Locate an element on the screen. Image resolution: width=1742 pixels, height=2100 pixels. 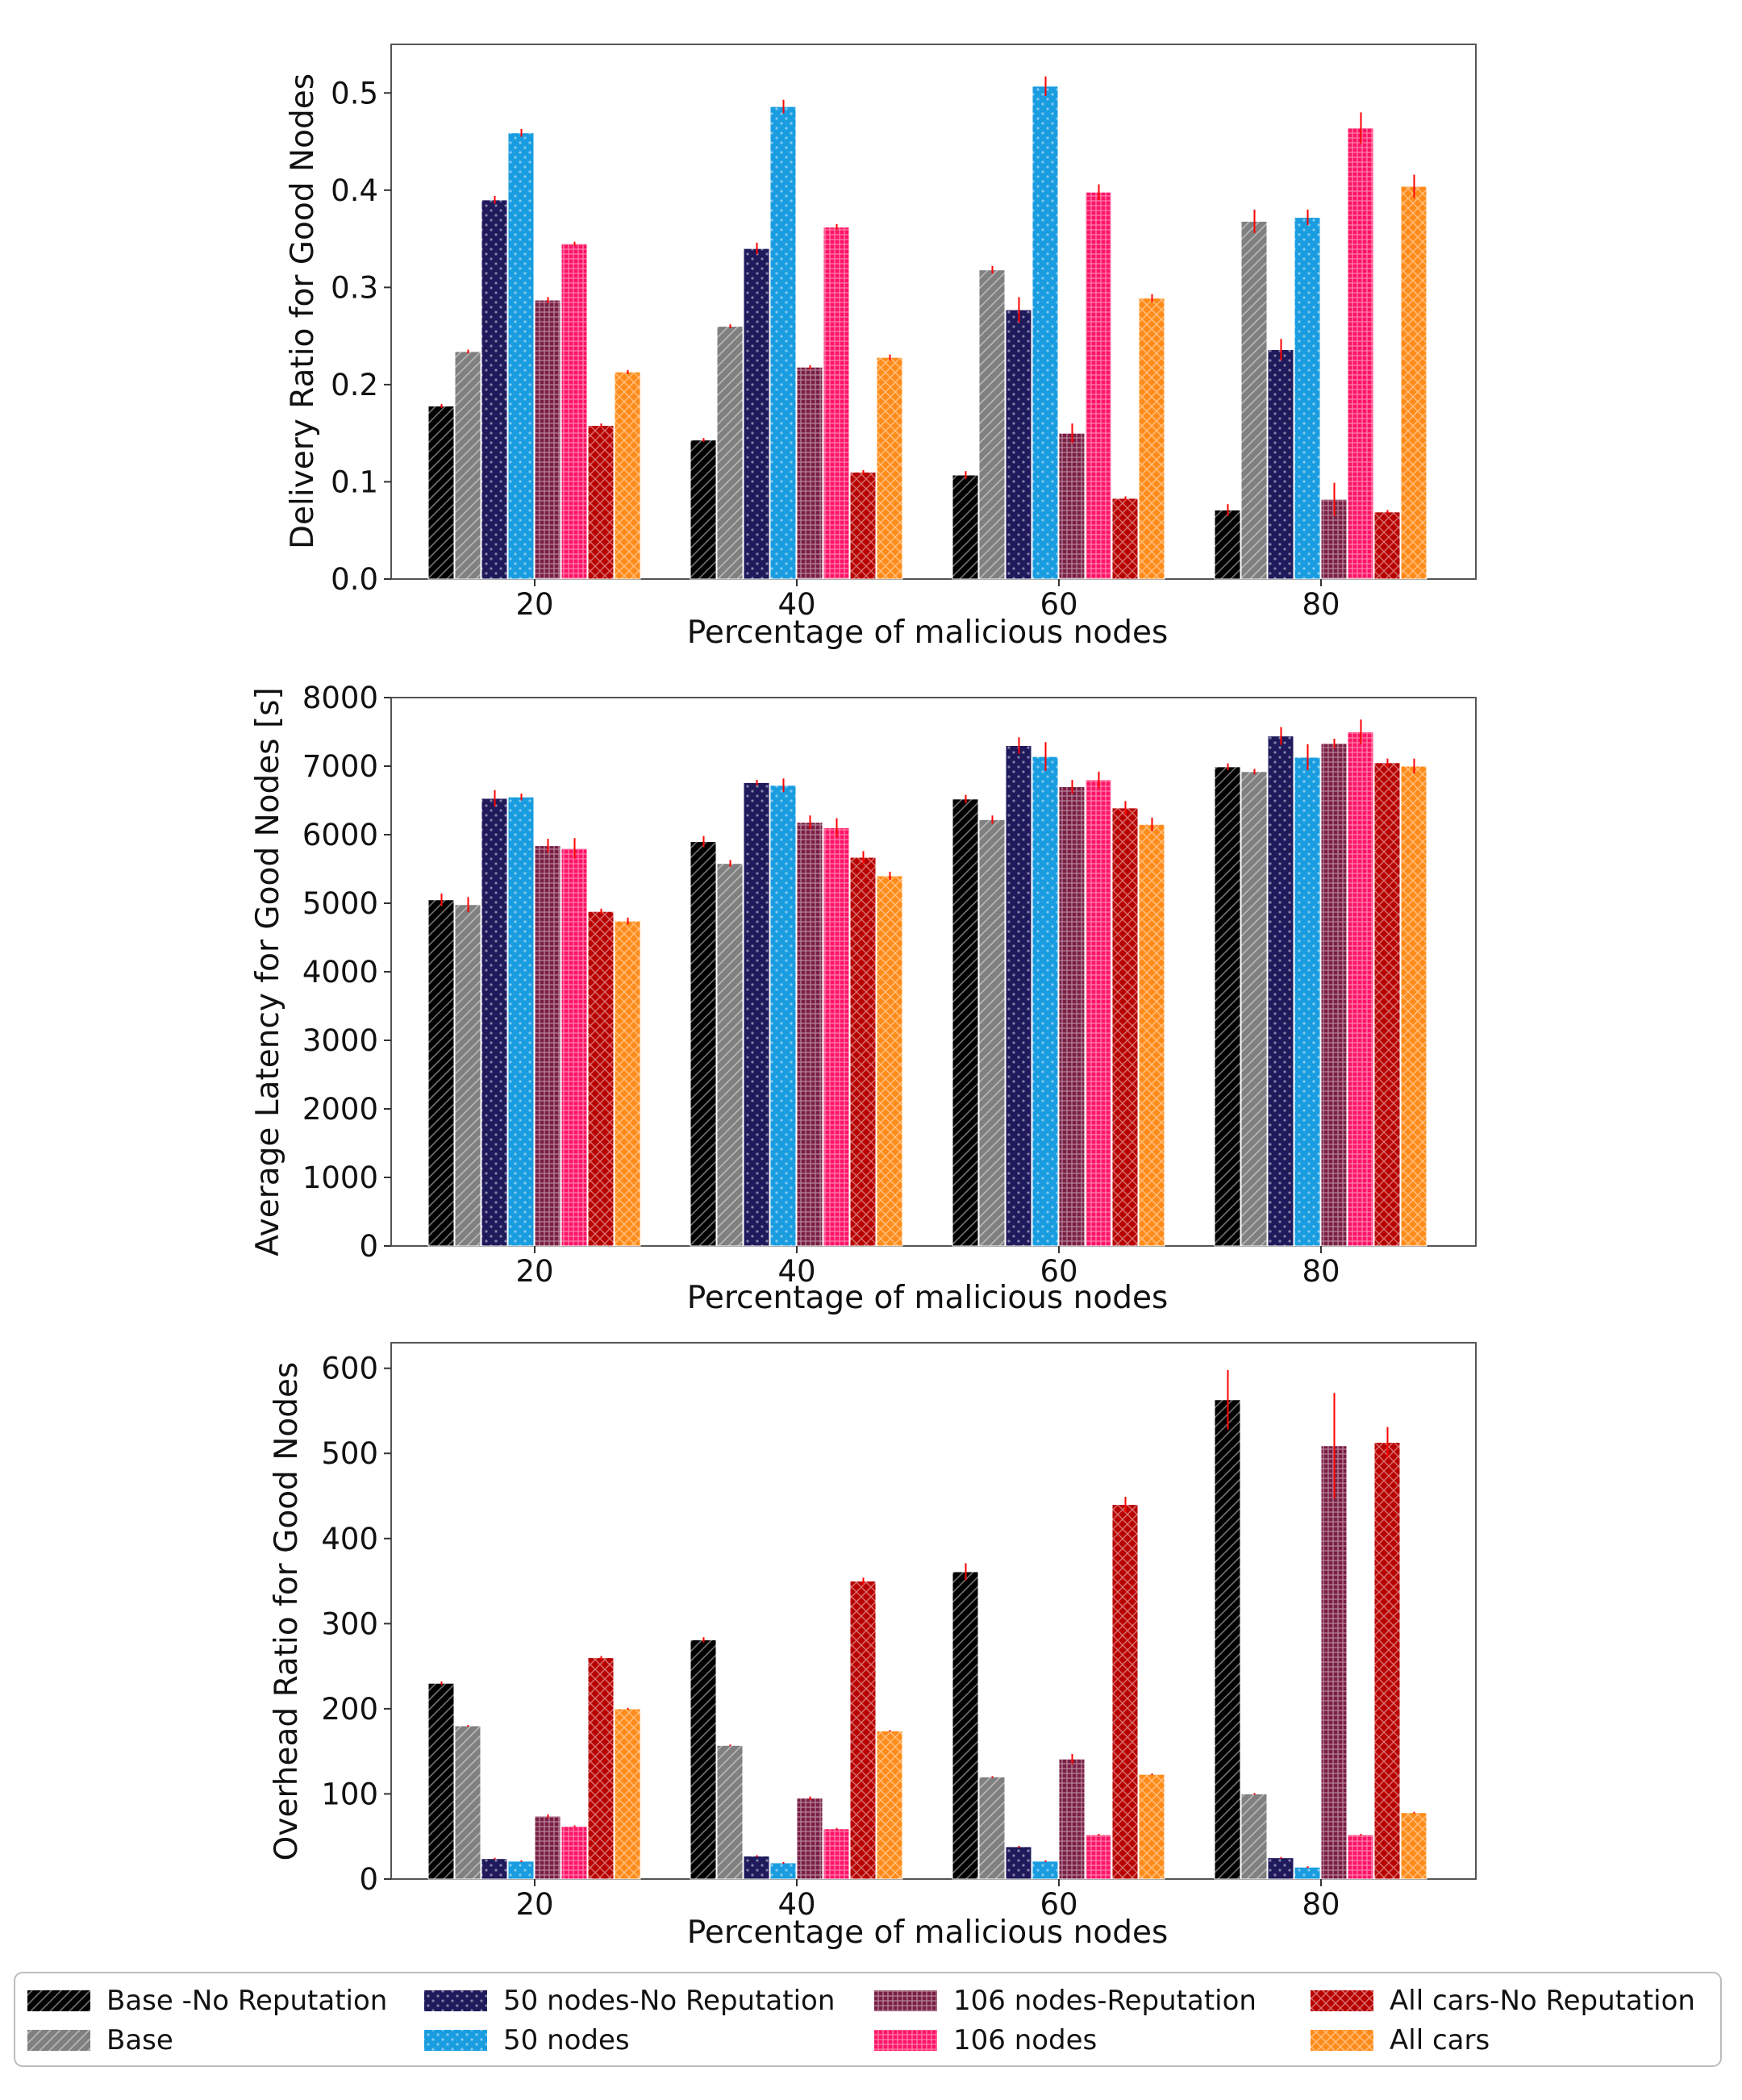
y-tick-label: 2000 is located at coordinates (340, 1109).